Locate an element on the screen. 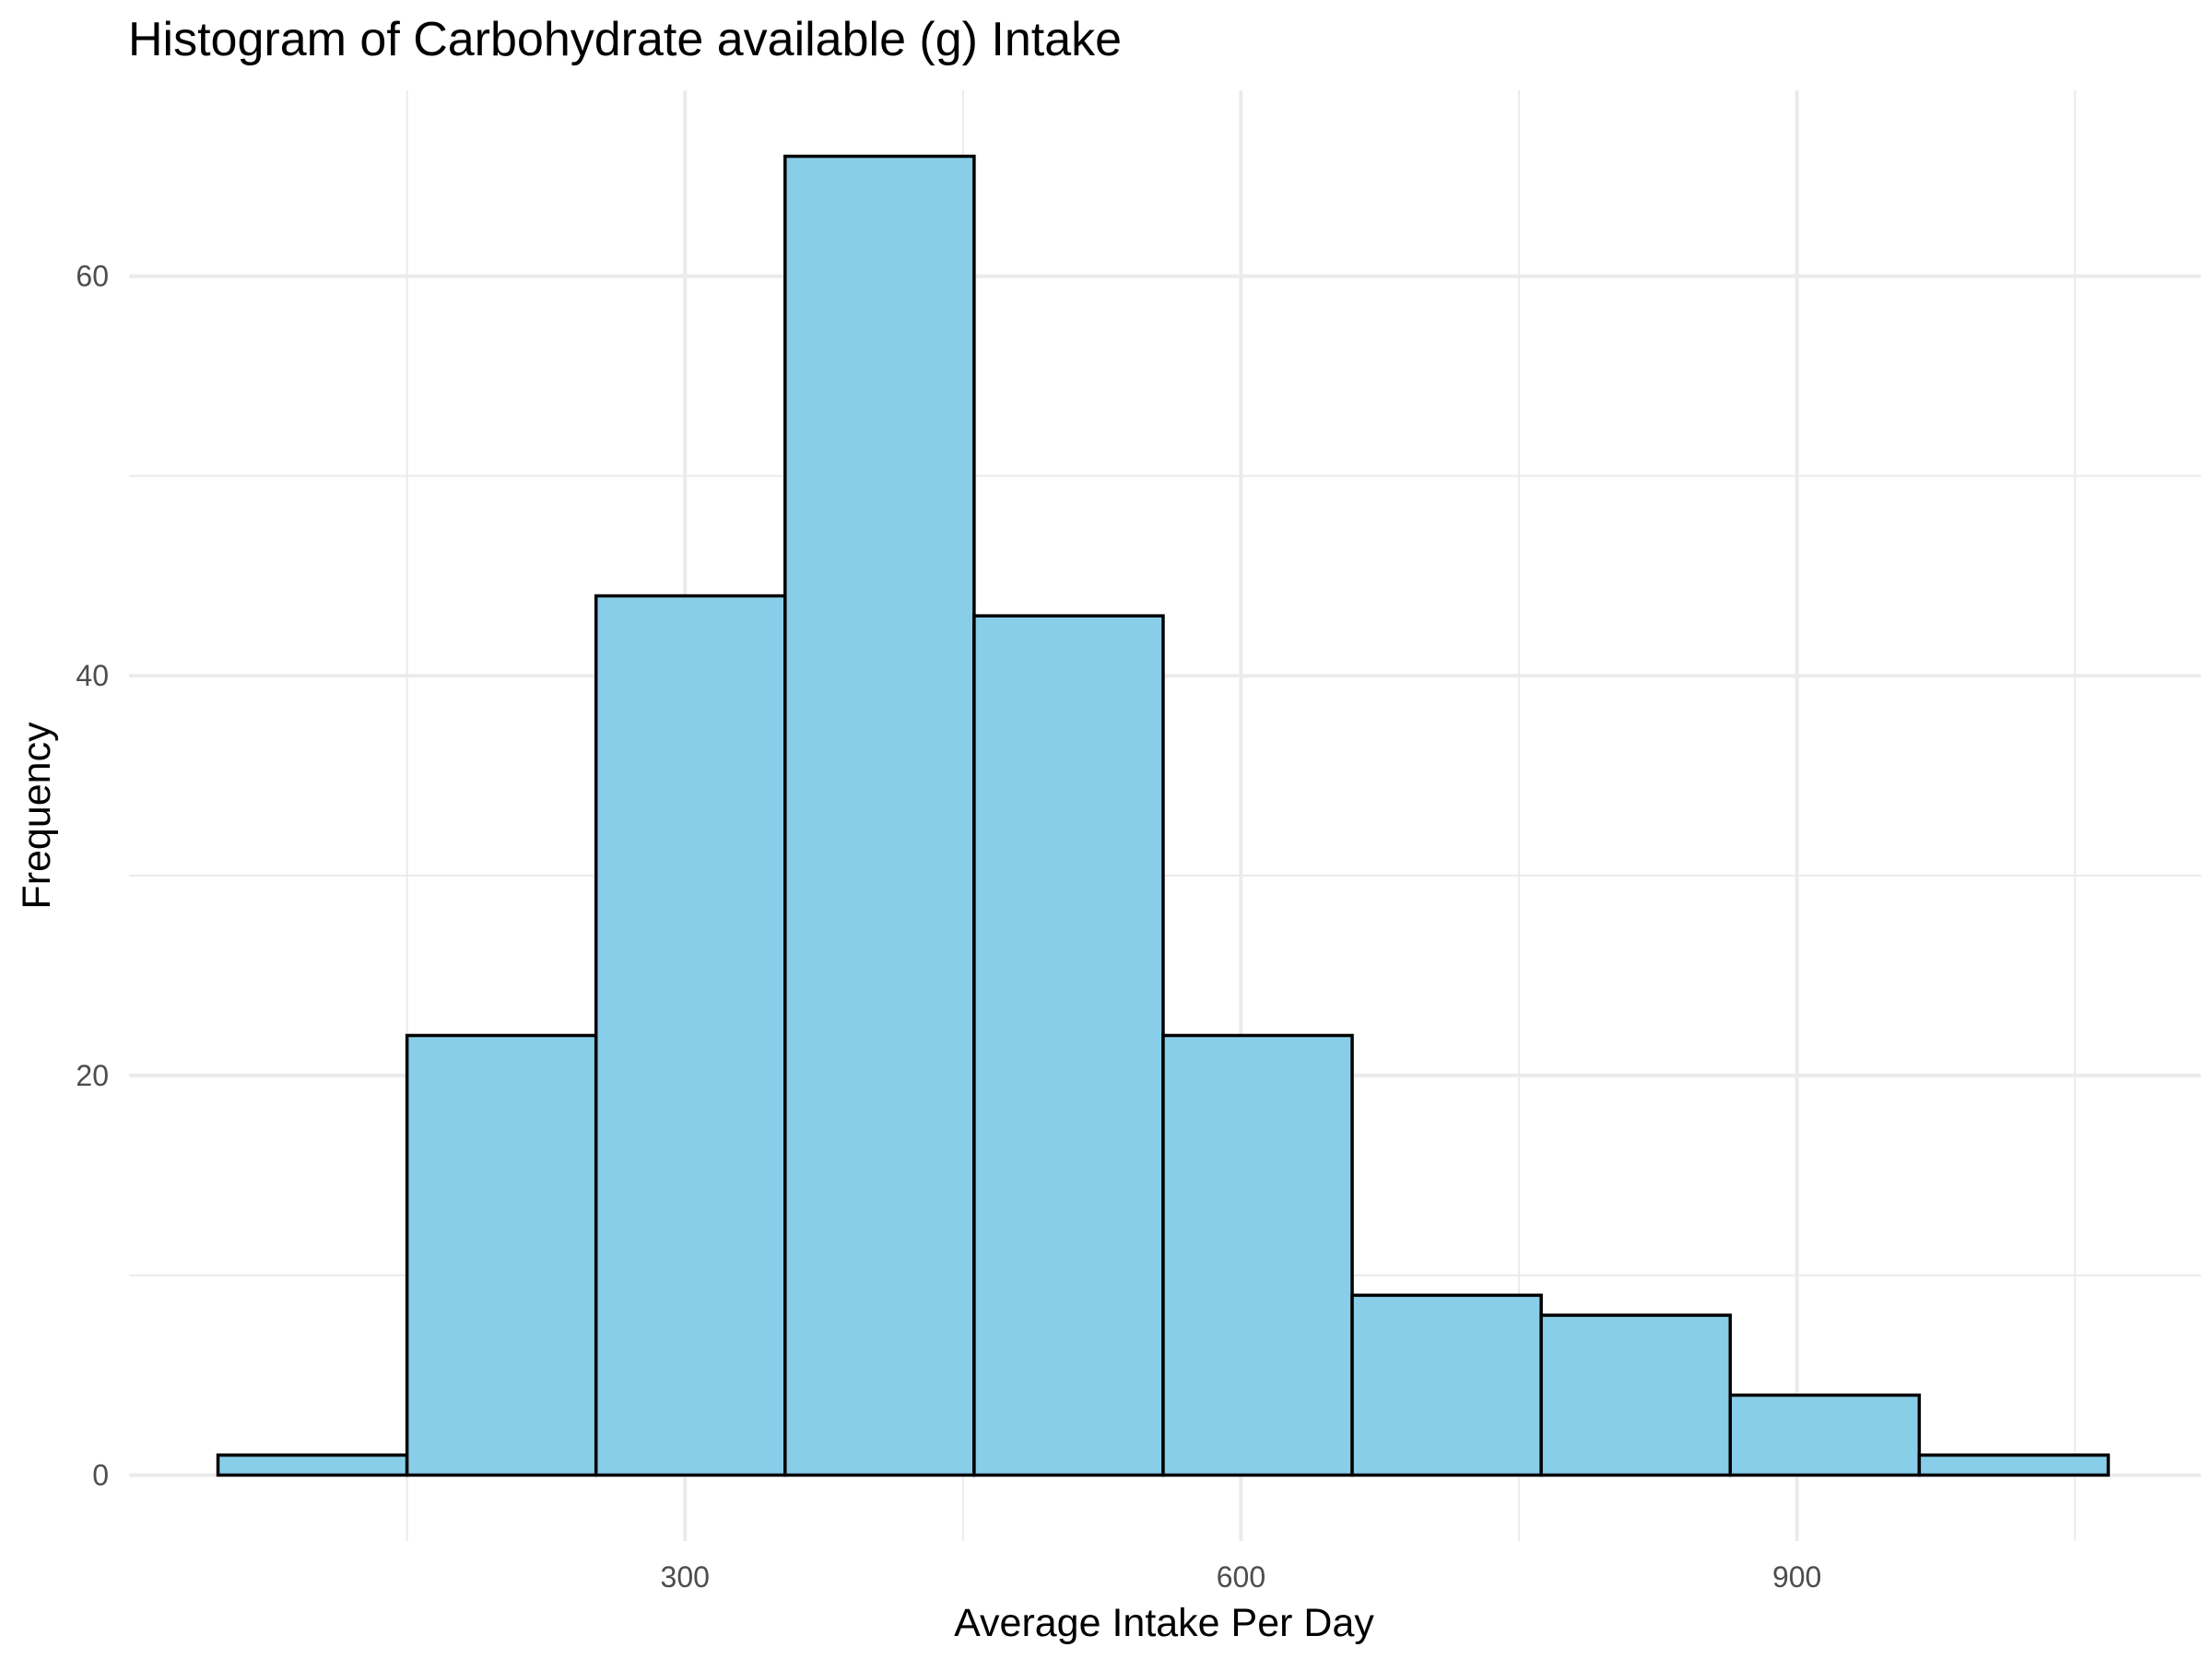  y-tick-label: 0 is located at coordinates (100, 1474).